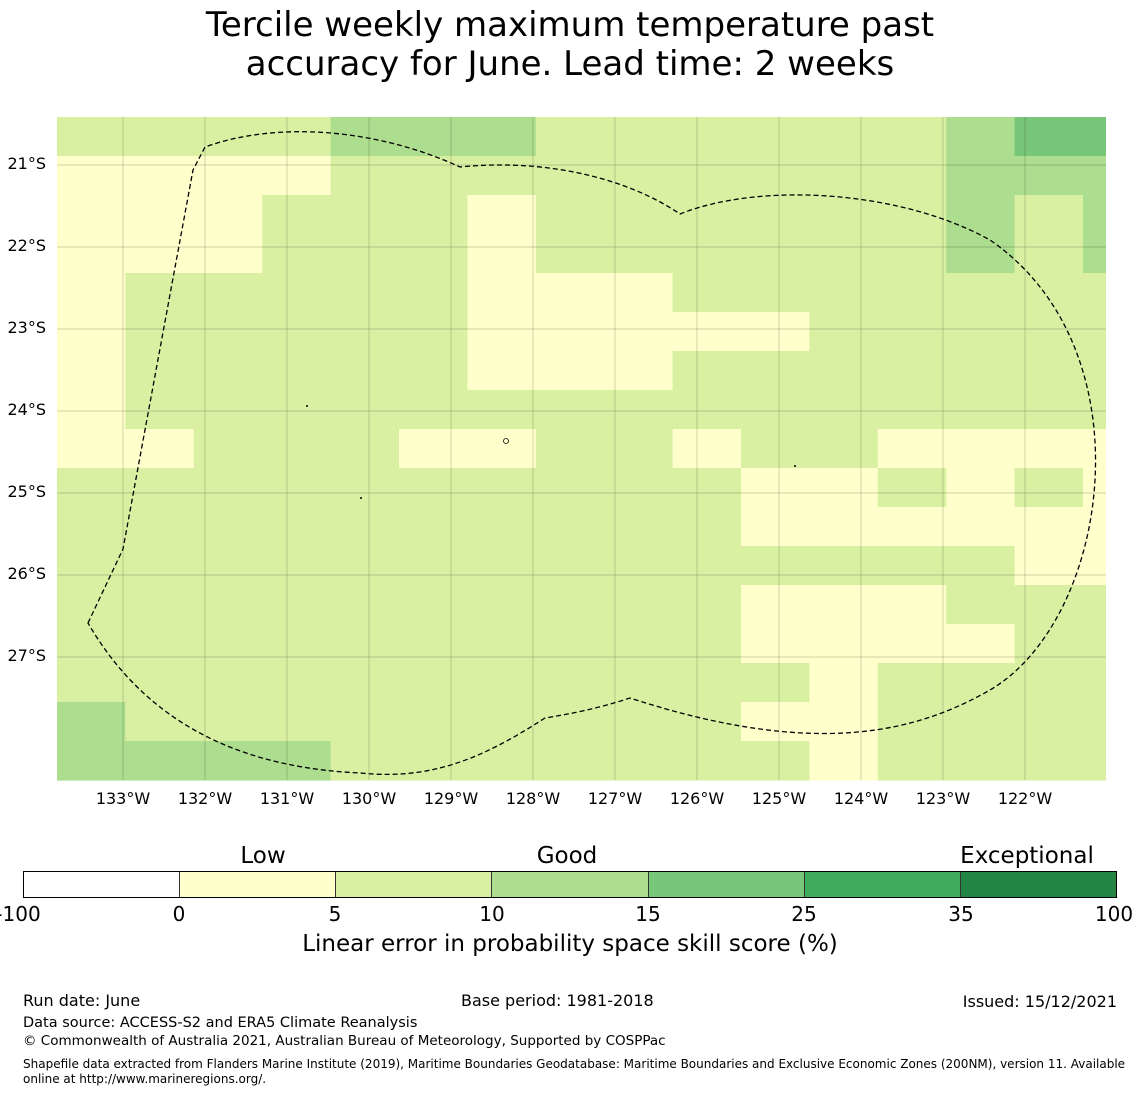  What do you see at coordinates (1025, 798) in the screenshot?
I see `lon-label: 122°W` at bounding box center [1025, 798].